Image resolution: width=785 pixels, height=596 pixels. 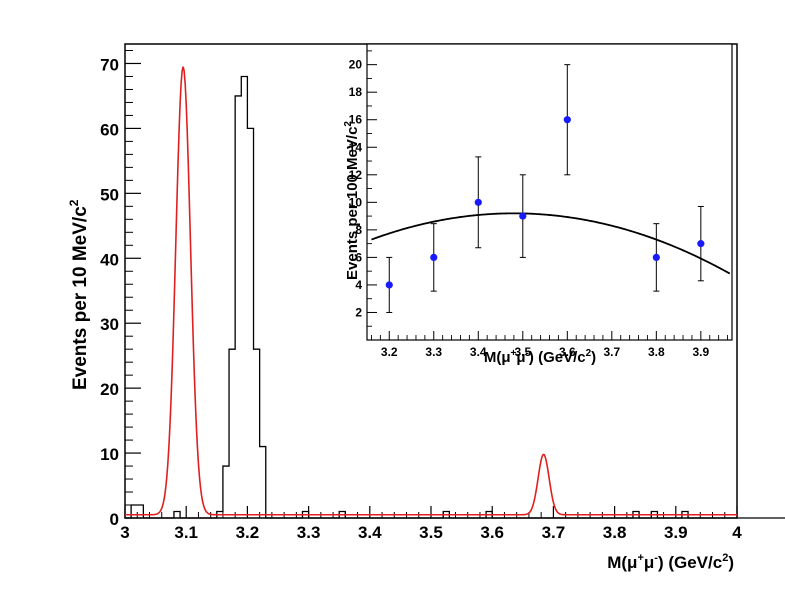 I want to click on inset-x-axis-title: M(μ+μ-) (GeV/c2), so click(x=540, y=357).